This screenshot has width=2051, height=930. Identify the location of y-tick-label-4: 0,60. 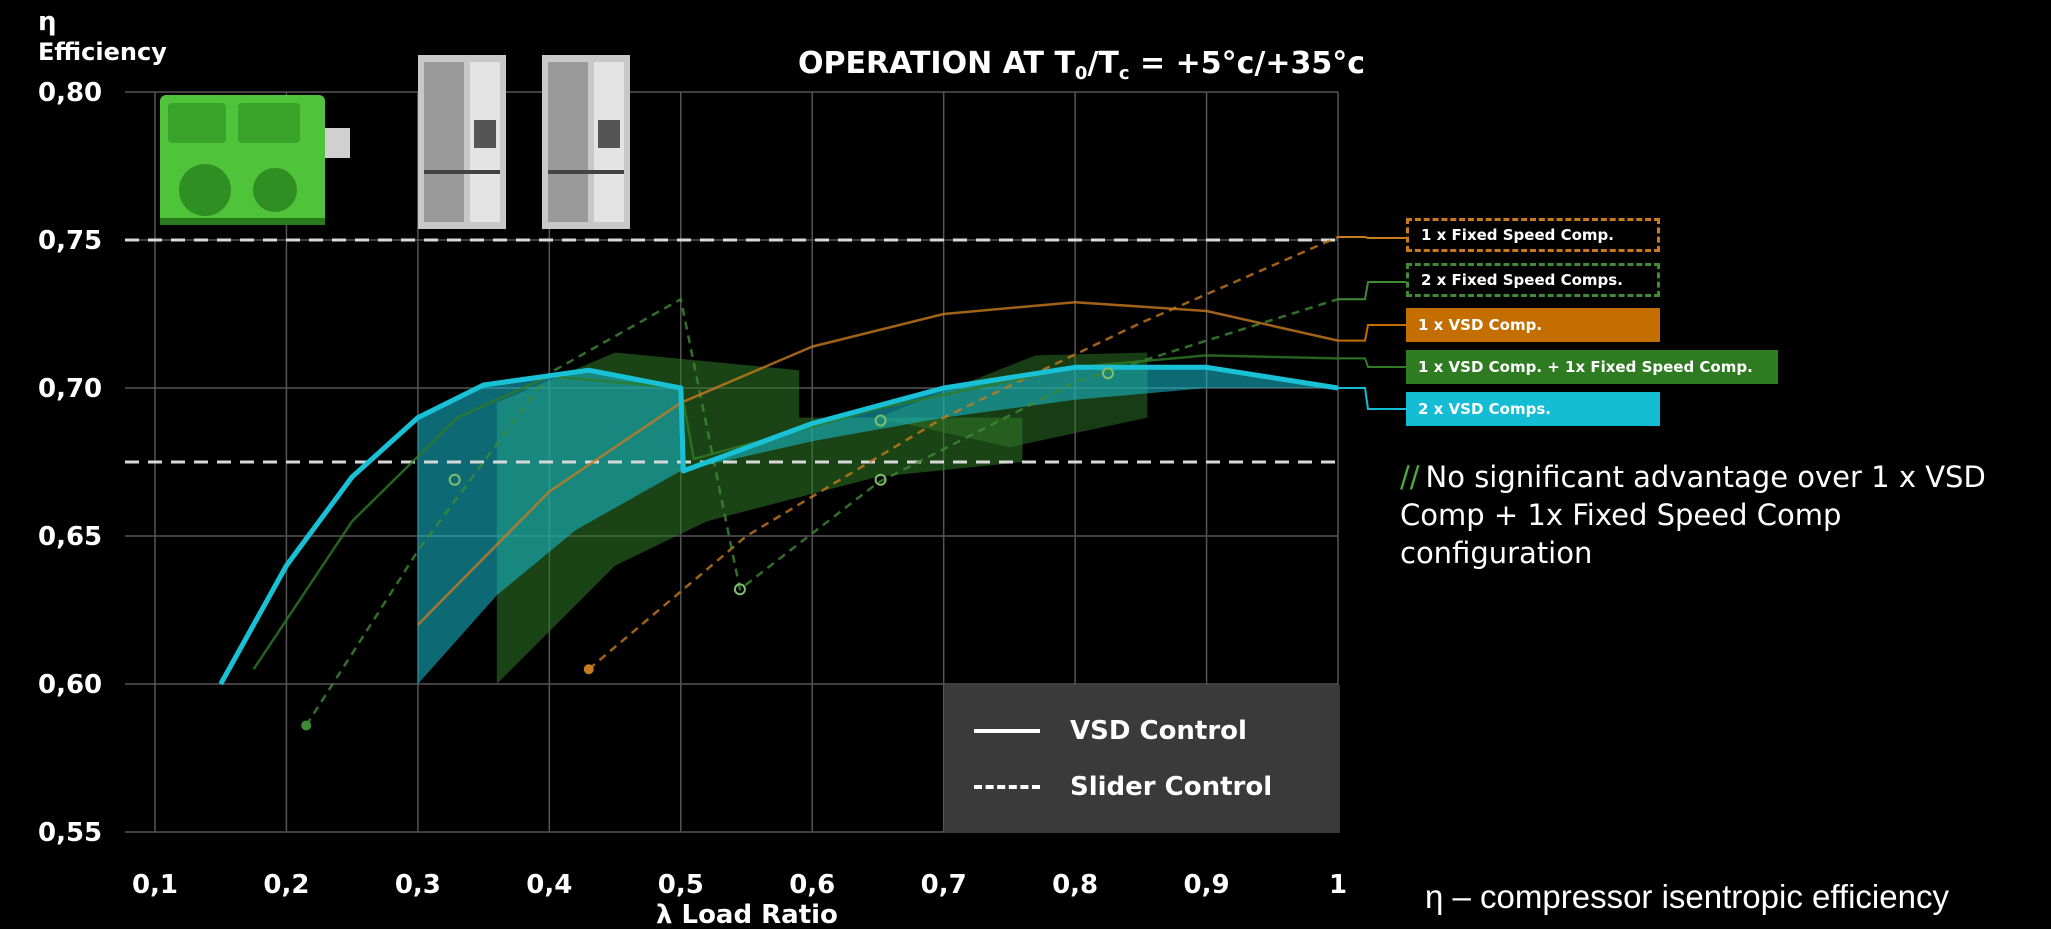
(70, 685).